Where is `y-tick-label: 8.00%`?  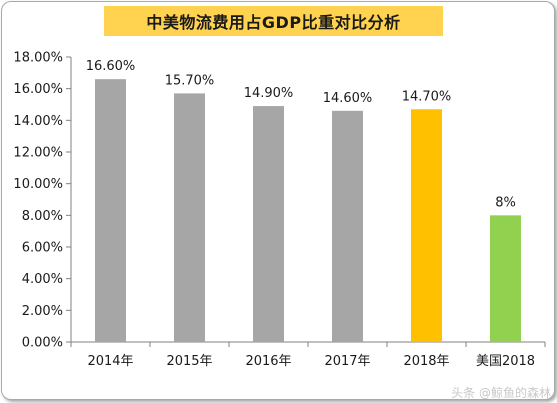 y-tick-label: 8.00% is located at coordinates (42, 216).